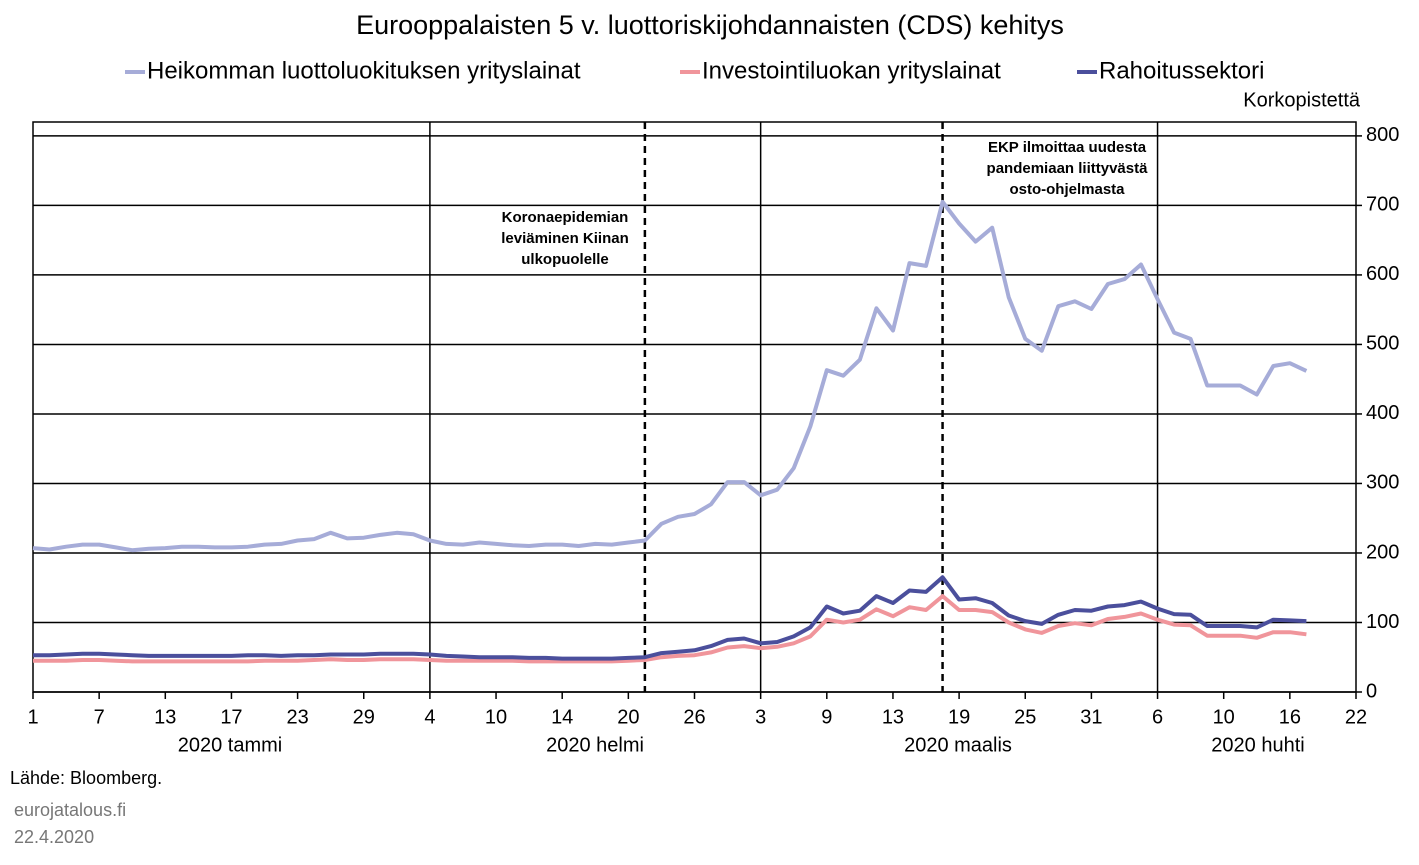  I want to click on month-label: 2020 maalis, so click(958, 745).